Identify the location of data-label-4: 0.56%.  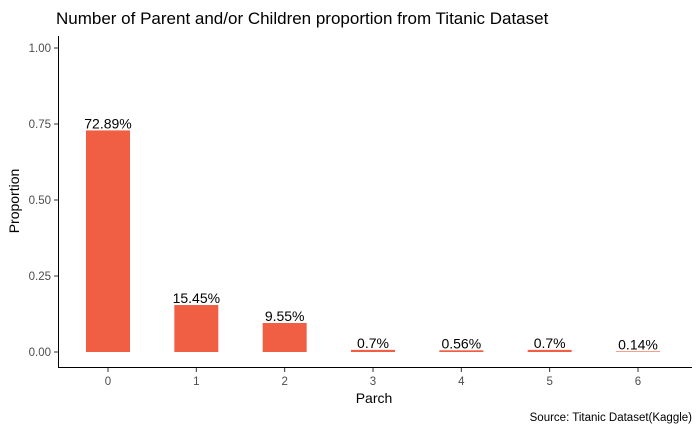
(461, 343).